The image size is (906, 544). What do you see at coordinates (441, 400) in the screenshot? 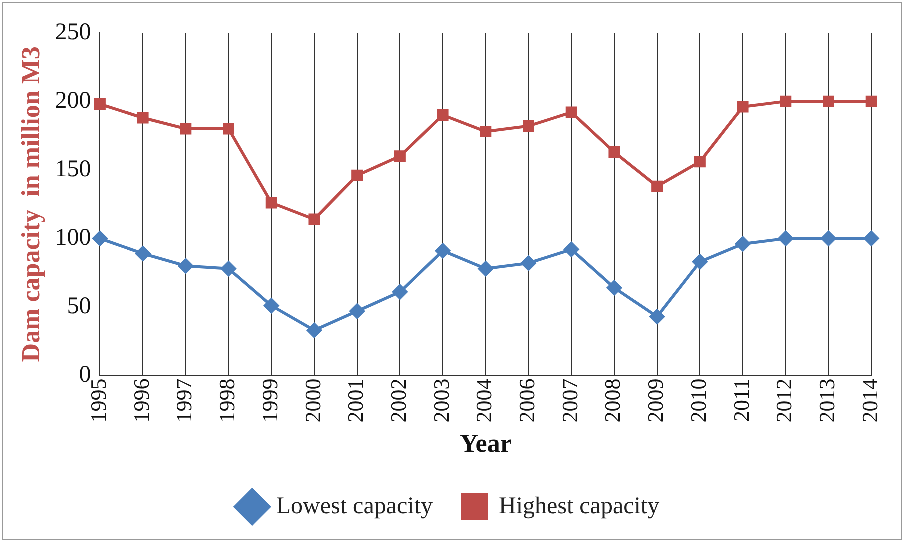
I see `x-tick-label: 2003` at bounding box center [441, 400].